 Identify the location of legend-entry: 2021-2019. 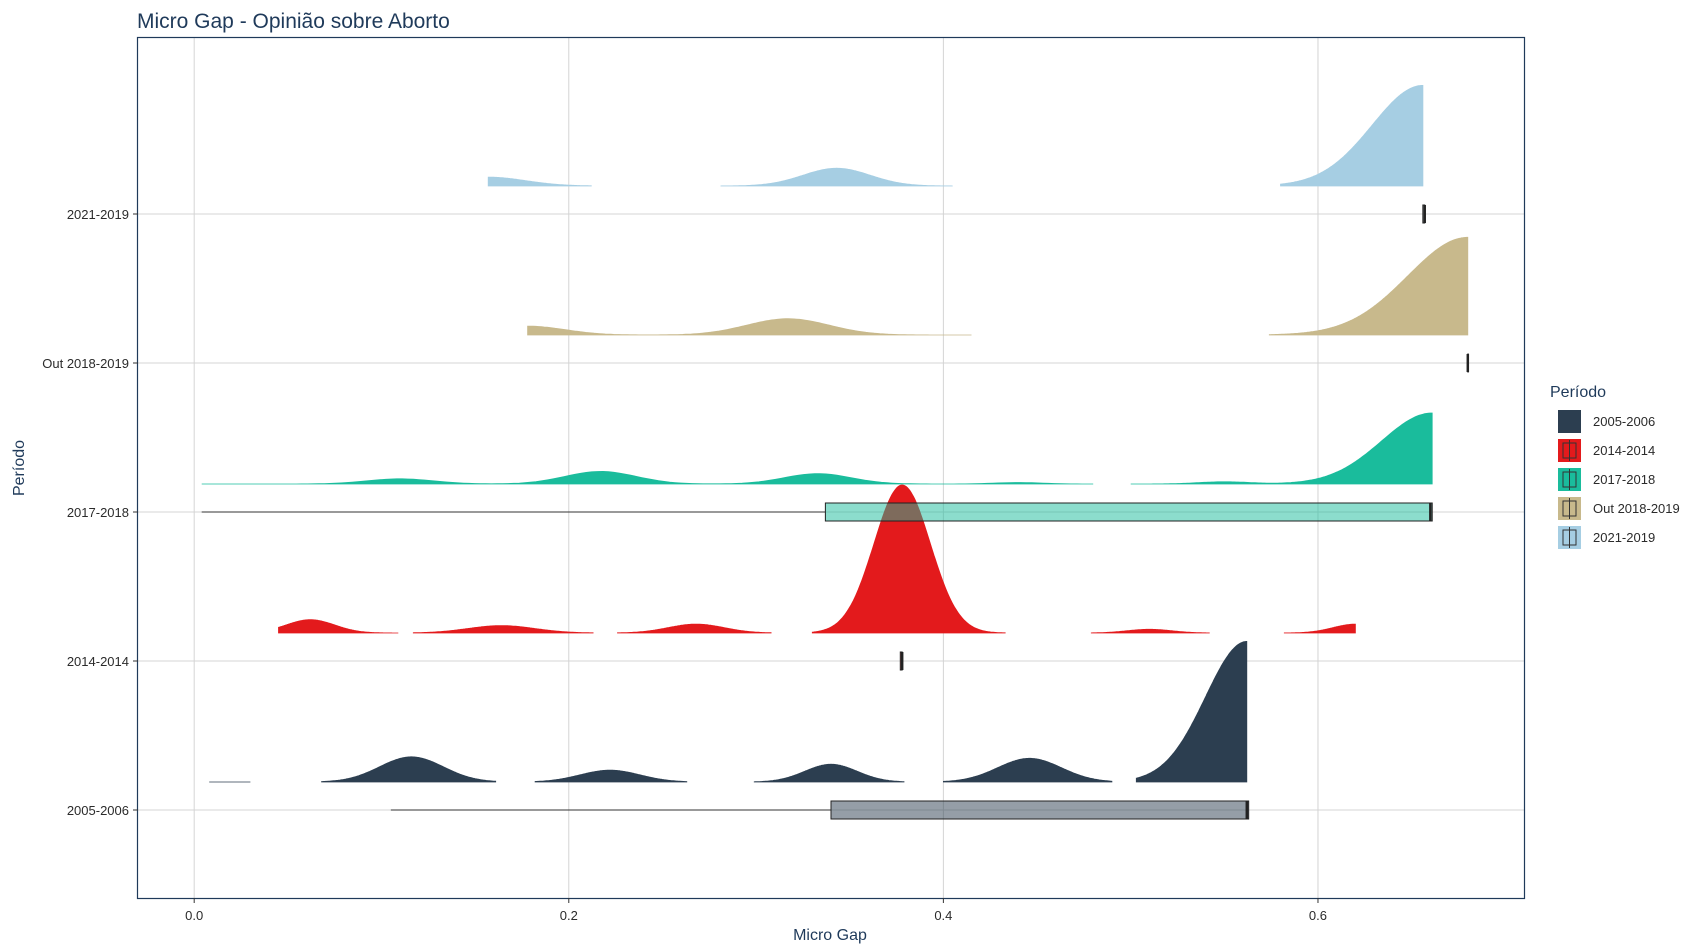
(1606, 537).